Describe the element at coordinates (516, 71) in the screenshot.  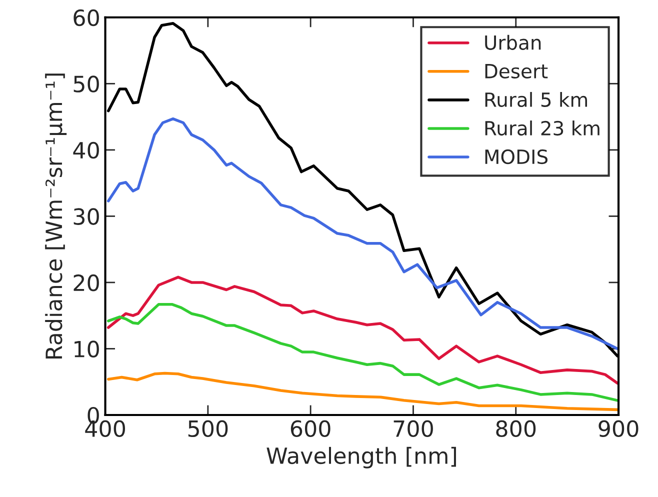
I see `legend-label: Desert` at that location.